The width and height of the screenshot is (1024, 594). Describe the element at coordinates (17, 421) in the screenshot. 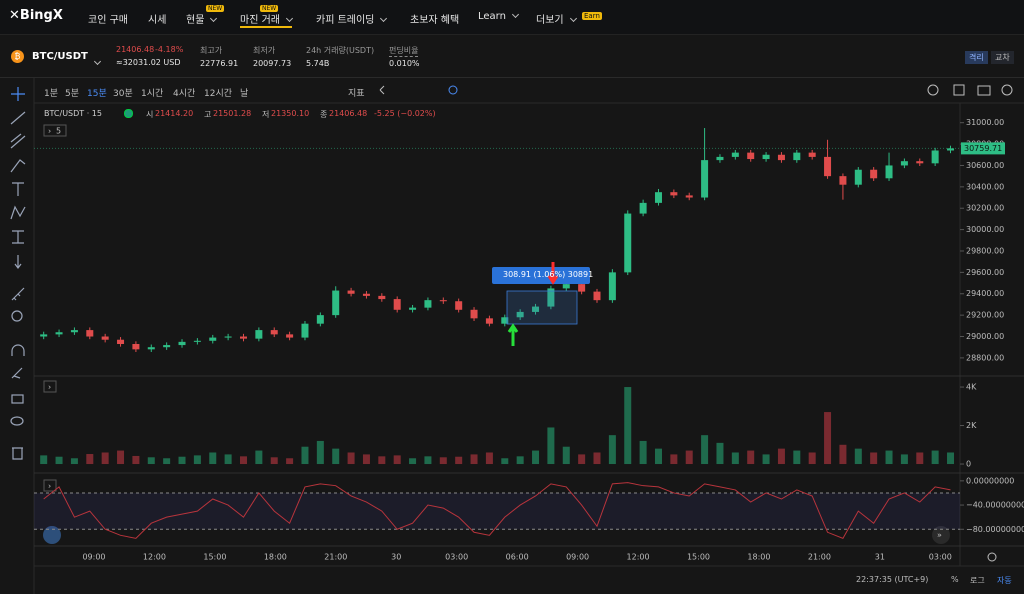

I see `visibility-tool` at that location.